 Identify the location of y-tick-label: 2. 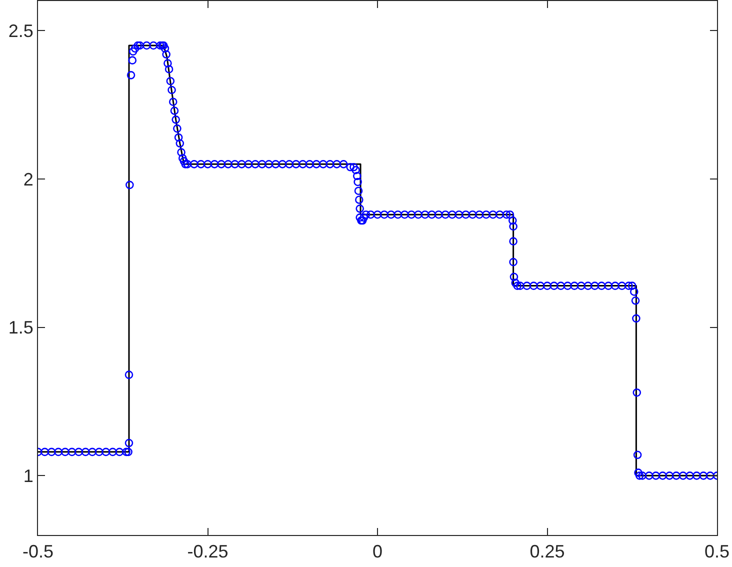
(28, 179).